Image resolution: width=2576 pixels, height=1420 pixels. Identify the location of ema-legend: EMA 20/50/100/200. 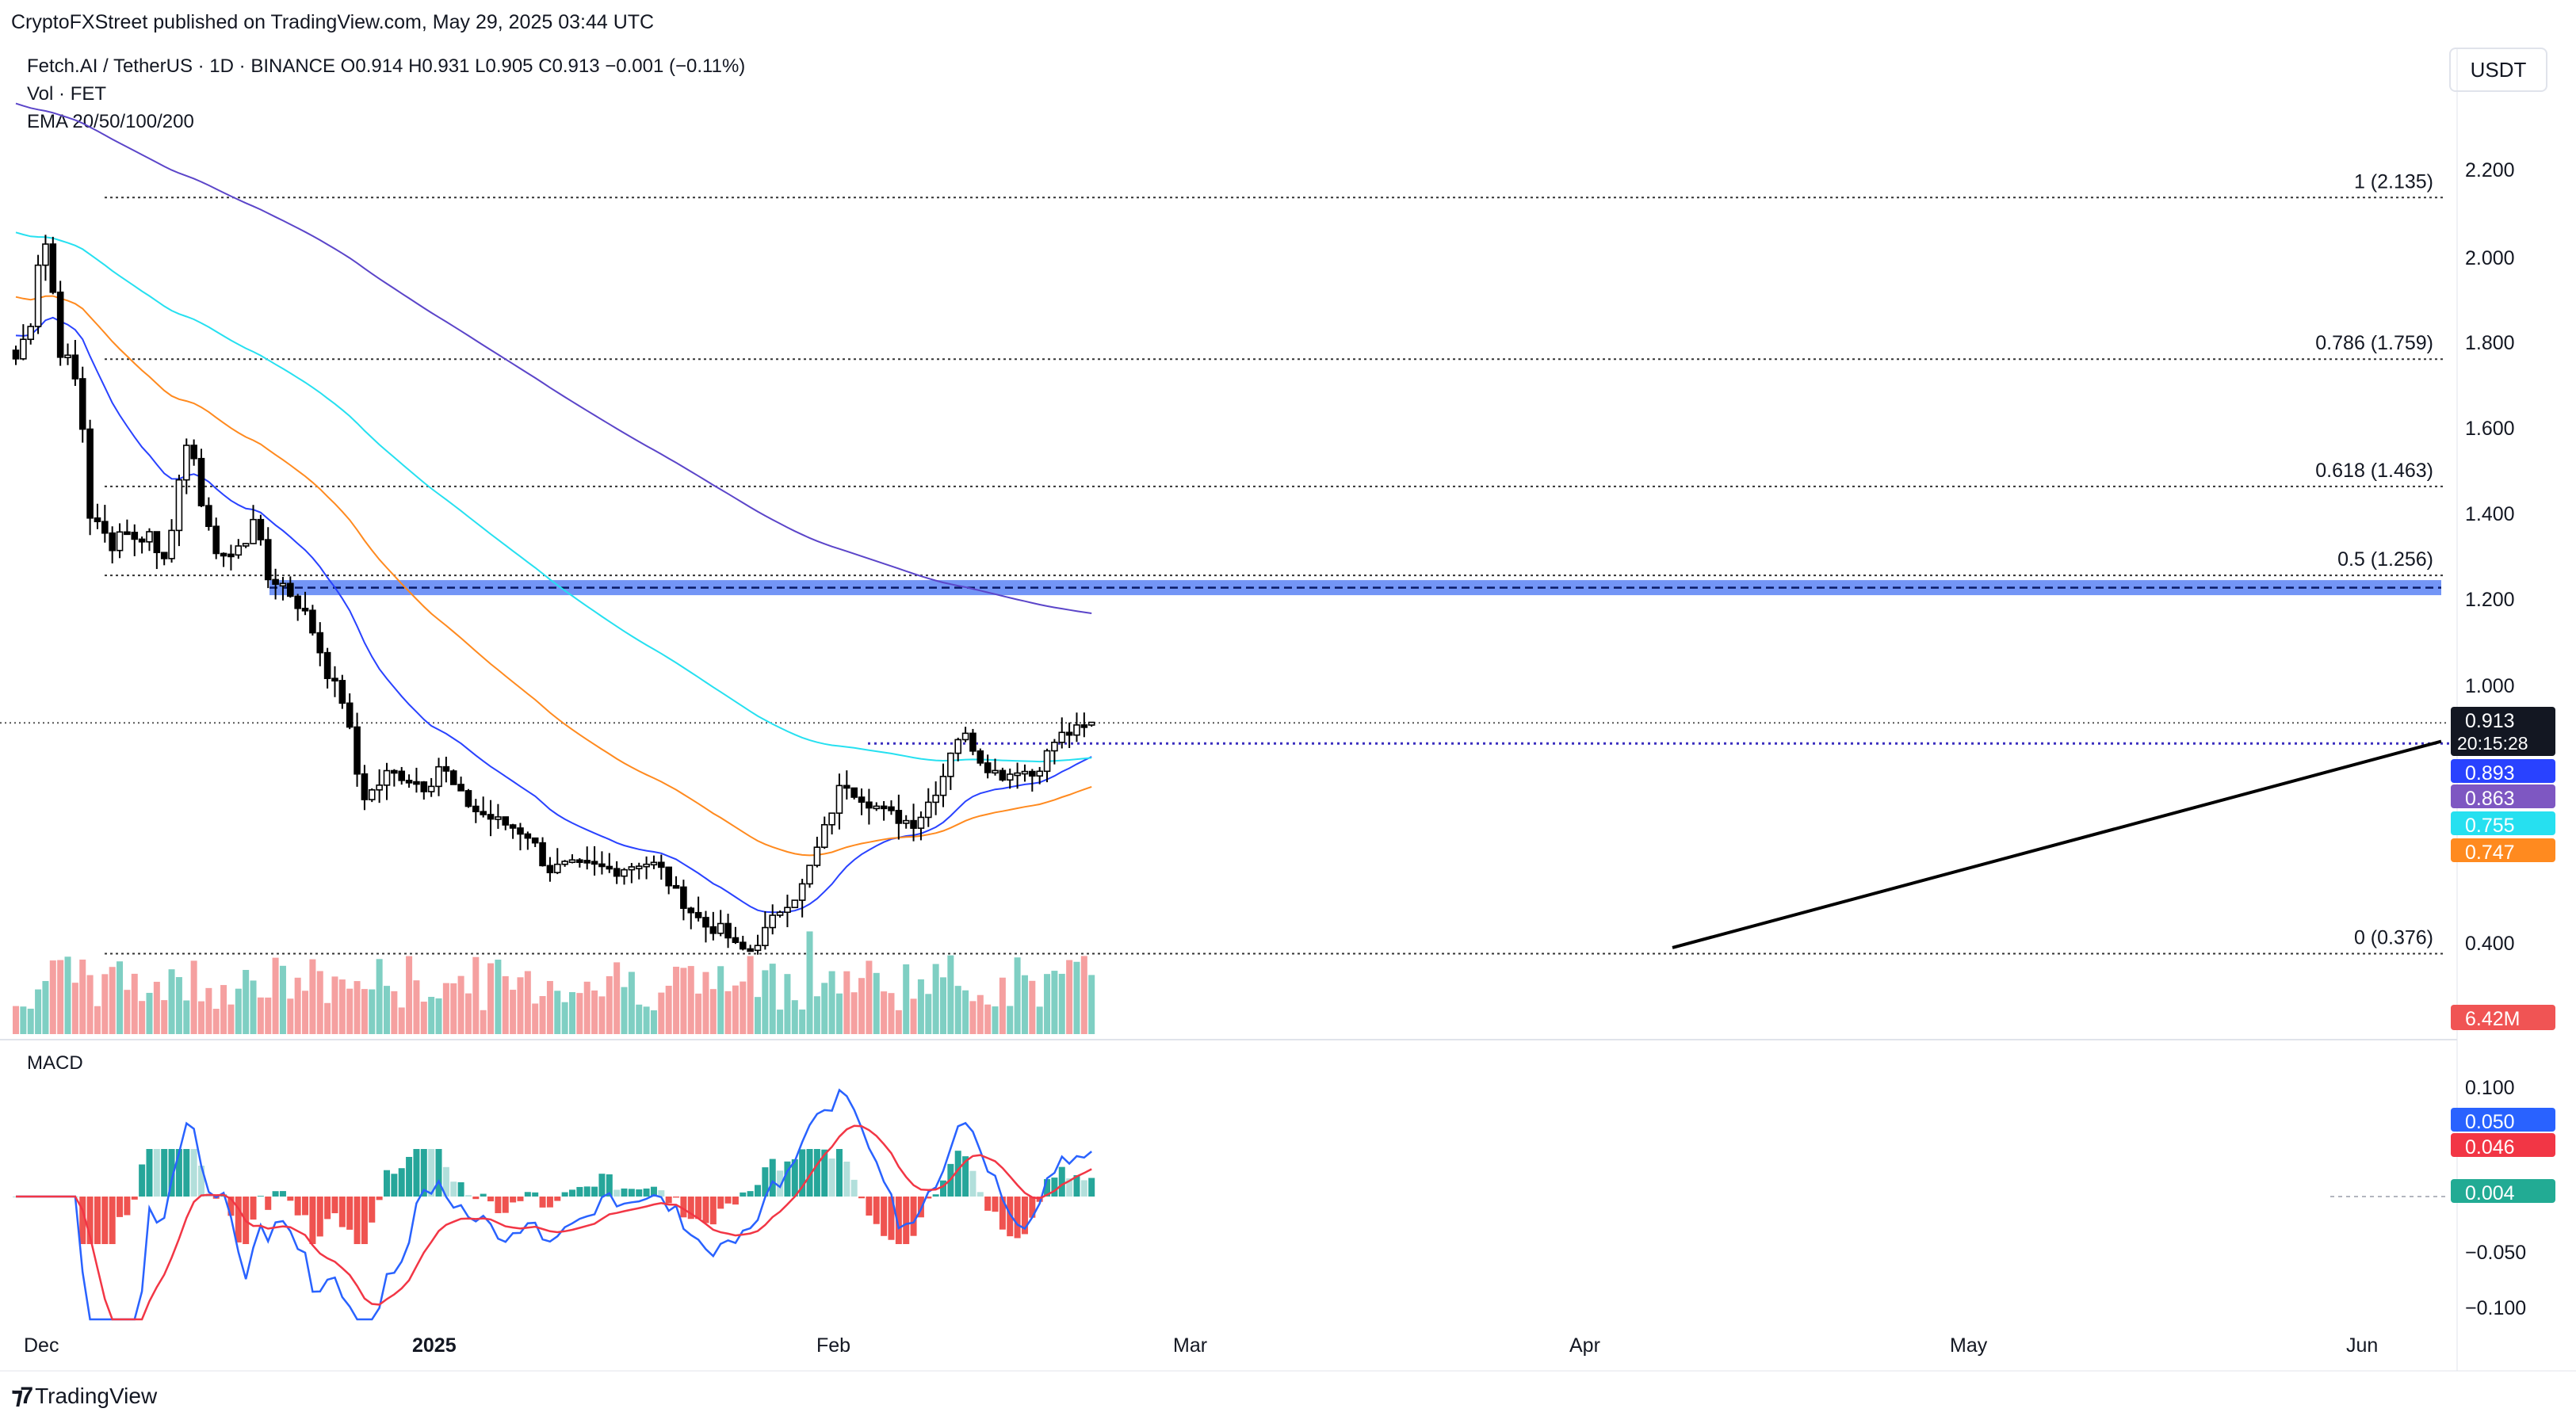
(110, 122).